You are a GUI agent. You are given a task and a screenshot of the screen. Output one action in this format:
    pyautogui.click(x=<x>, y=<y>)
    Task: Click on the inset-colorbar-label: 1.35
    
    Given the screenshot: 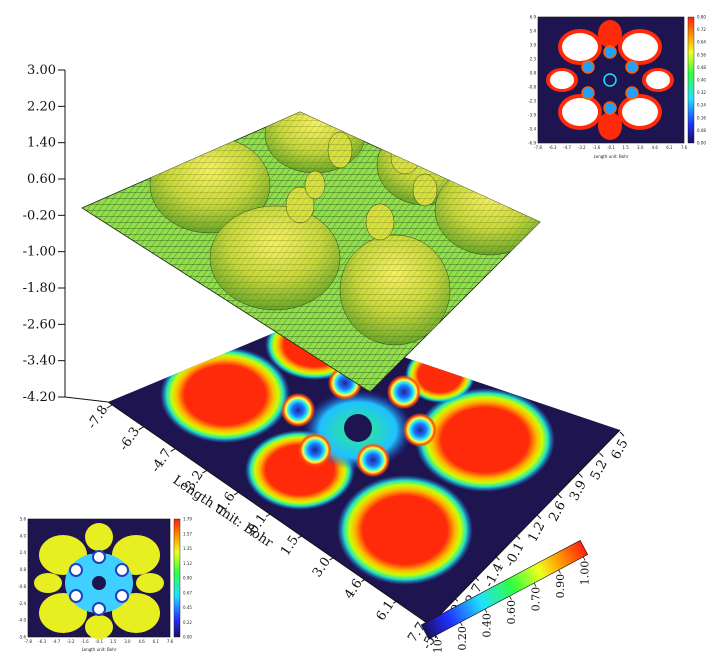 What is the action you would take?
    pyautogui.click(x=187, y=548)
    